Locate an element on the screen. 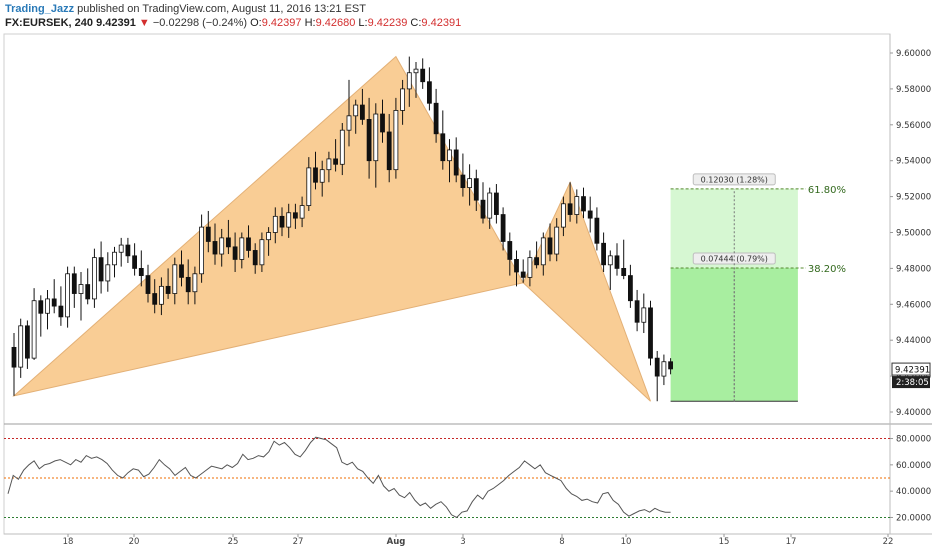 The width and height of the screenshot is (932, 550). countdown-badge is located at coordinates (911, 382).